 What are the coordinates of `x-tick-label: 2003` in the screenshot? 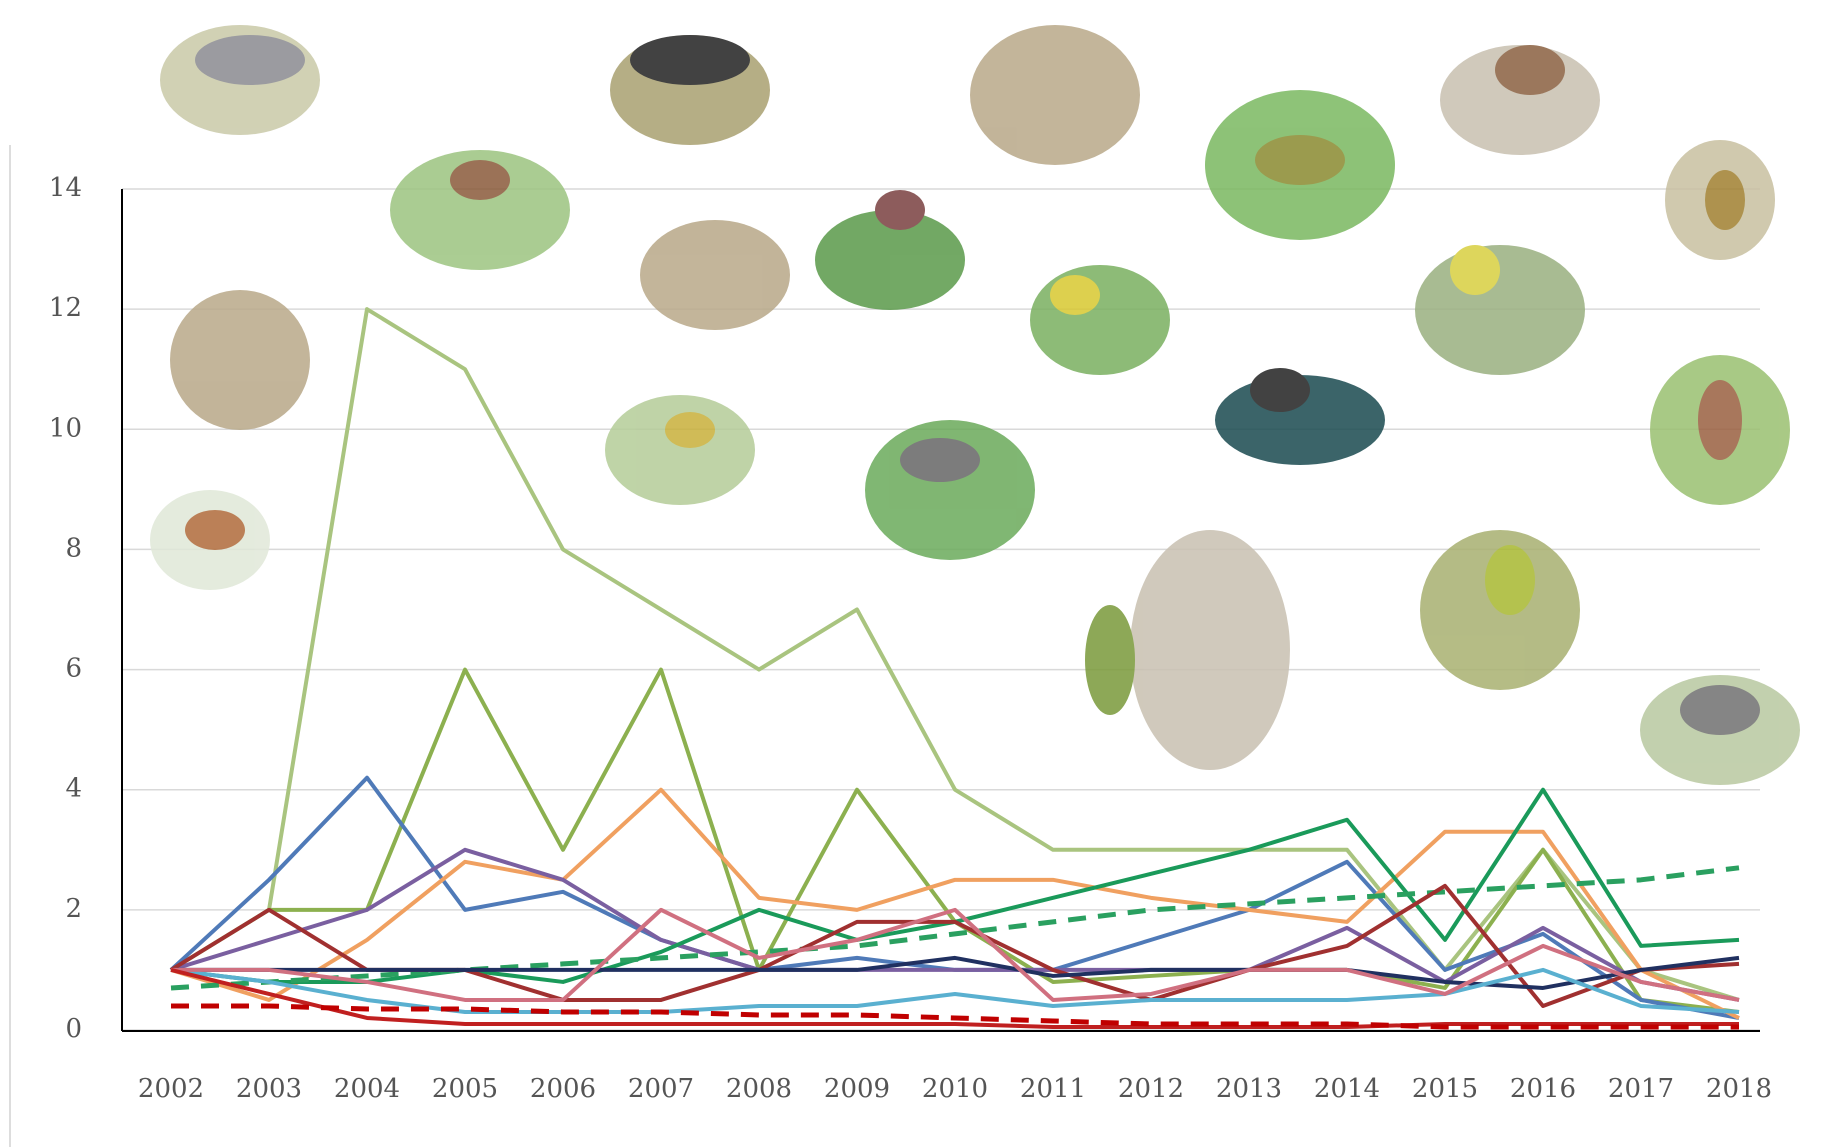 It's located at (269, 1089).